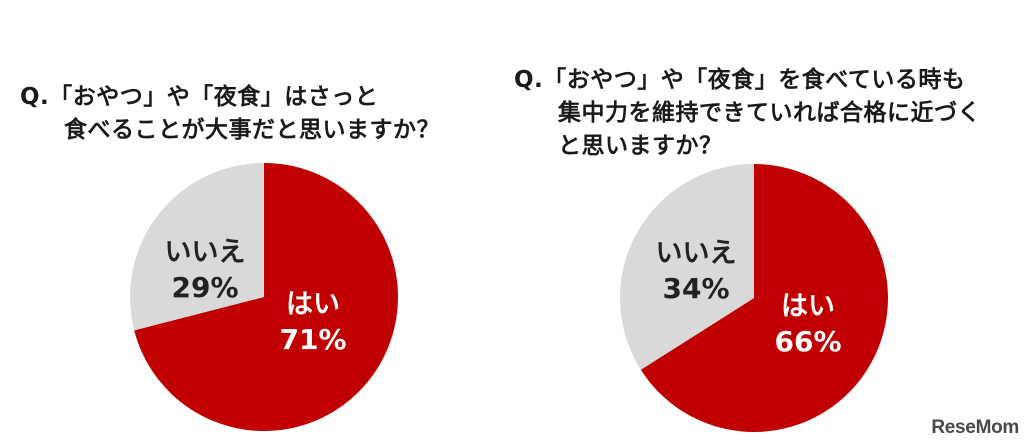  Describe the element at coordinates (975, 427) in the screenshot. I see `resemom-logo: ReseMom` at that location.